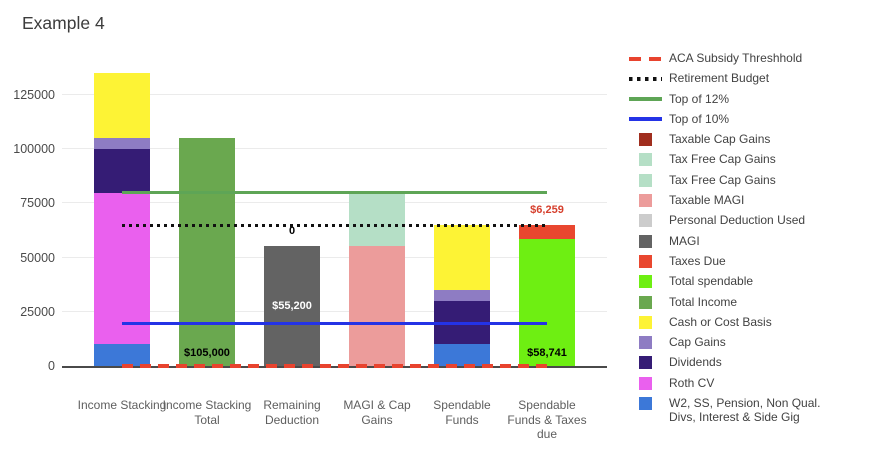 This screenshot has width=874, height=457. I want to click on threshold-line-retirement-budget, so click(334, 225).